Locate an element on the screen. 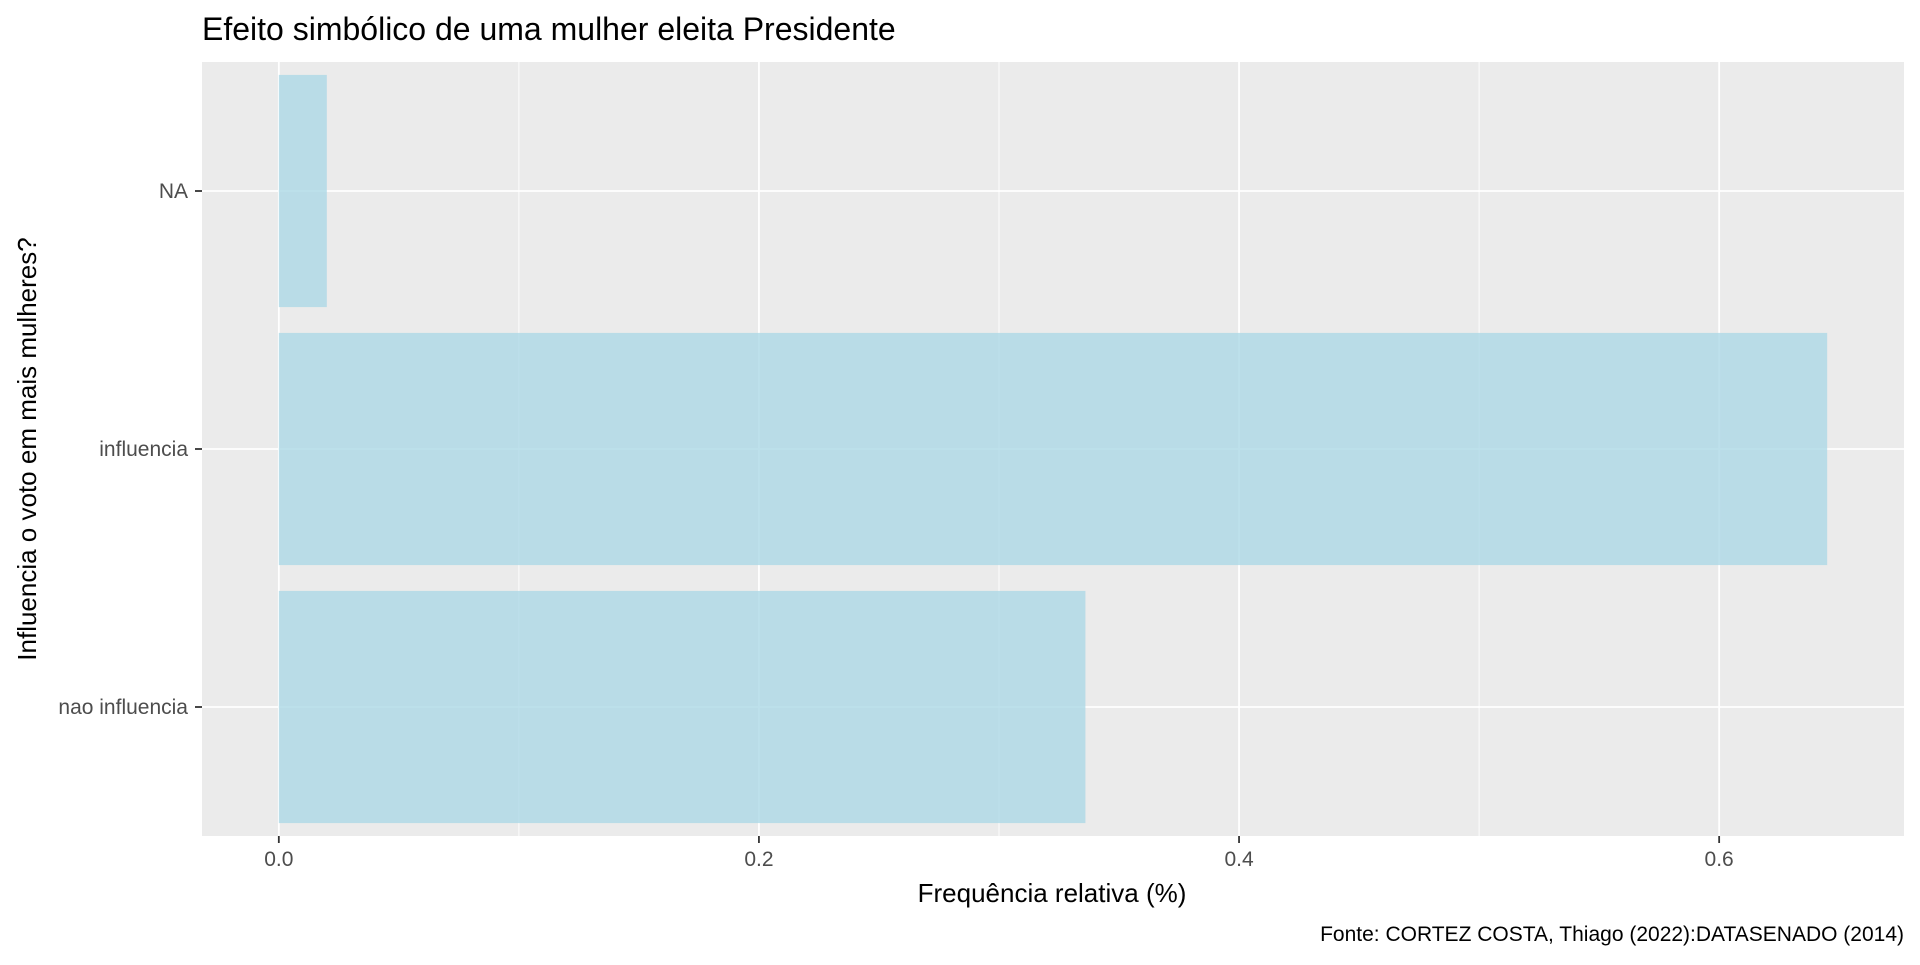  x-tick-label: 0.2 is located at coordinates (758, 859).